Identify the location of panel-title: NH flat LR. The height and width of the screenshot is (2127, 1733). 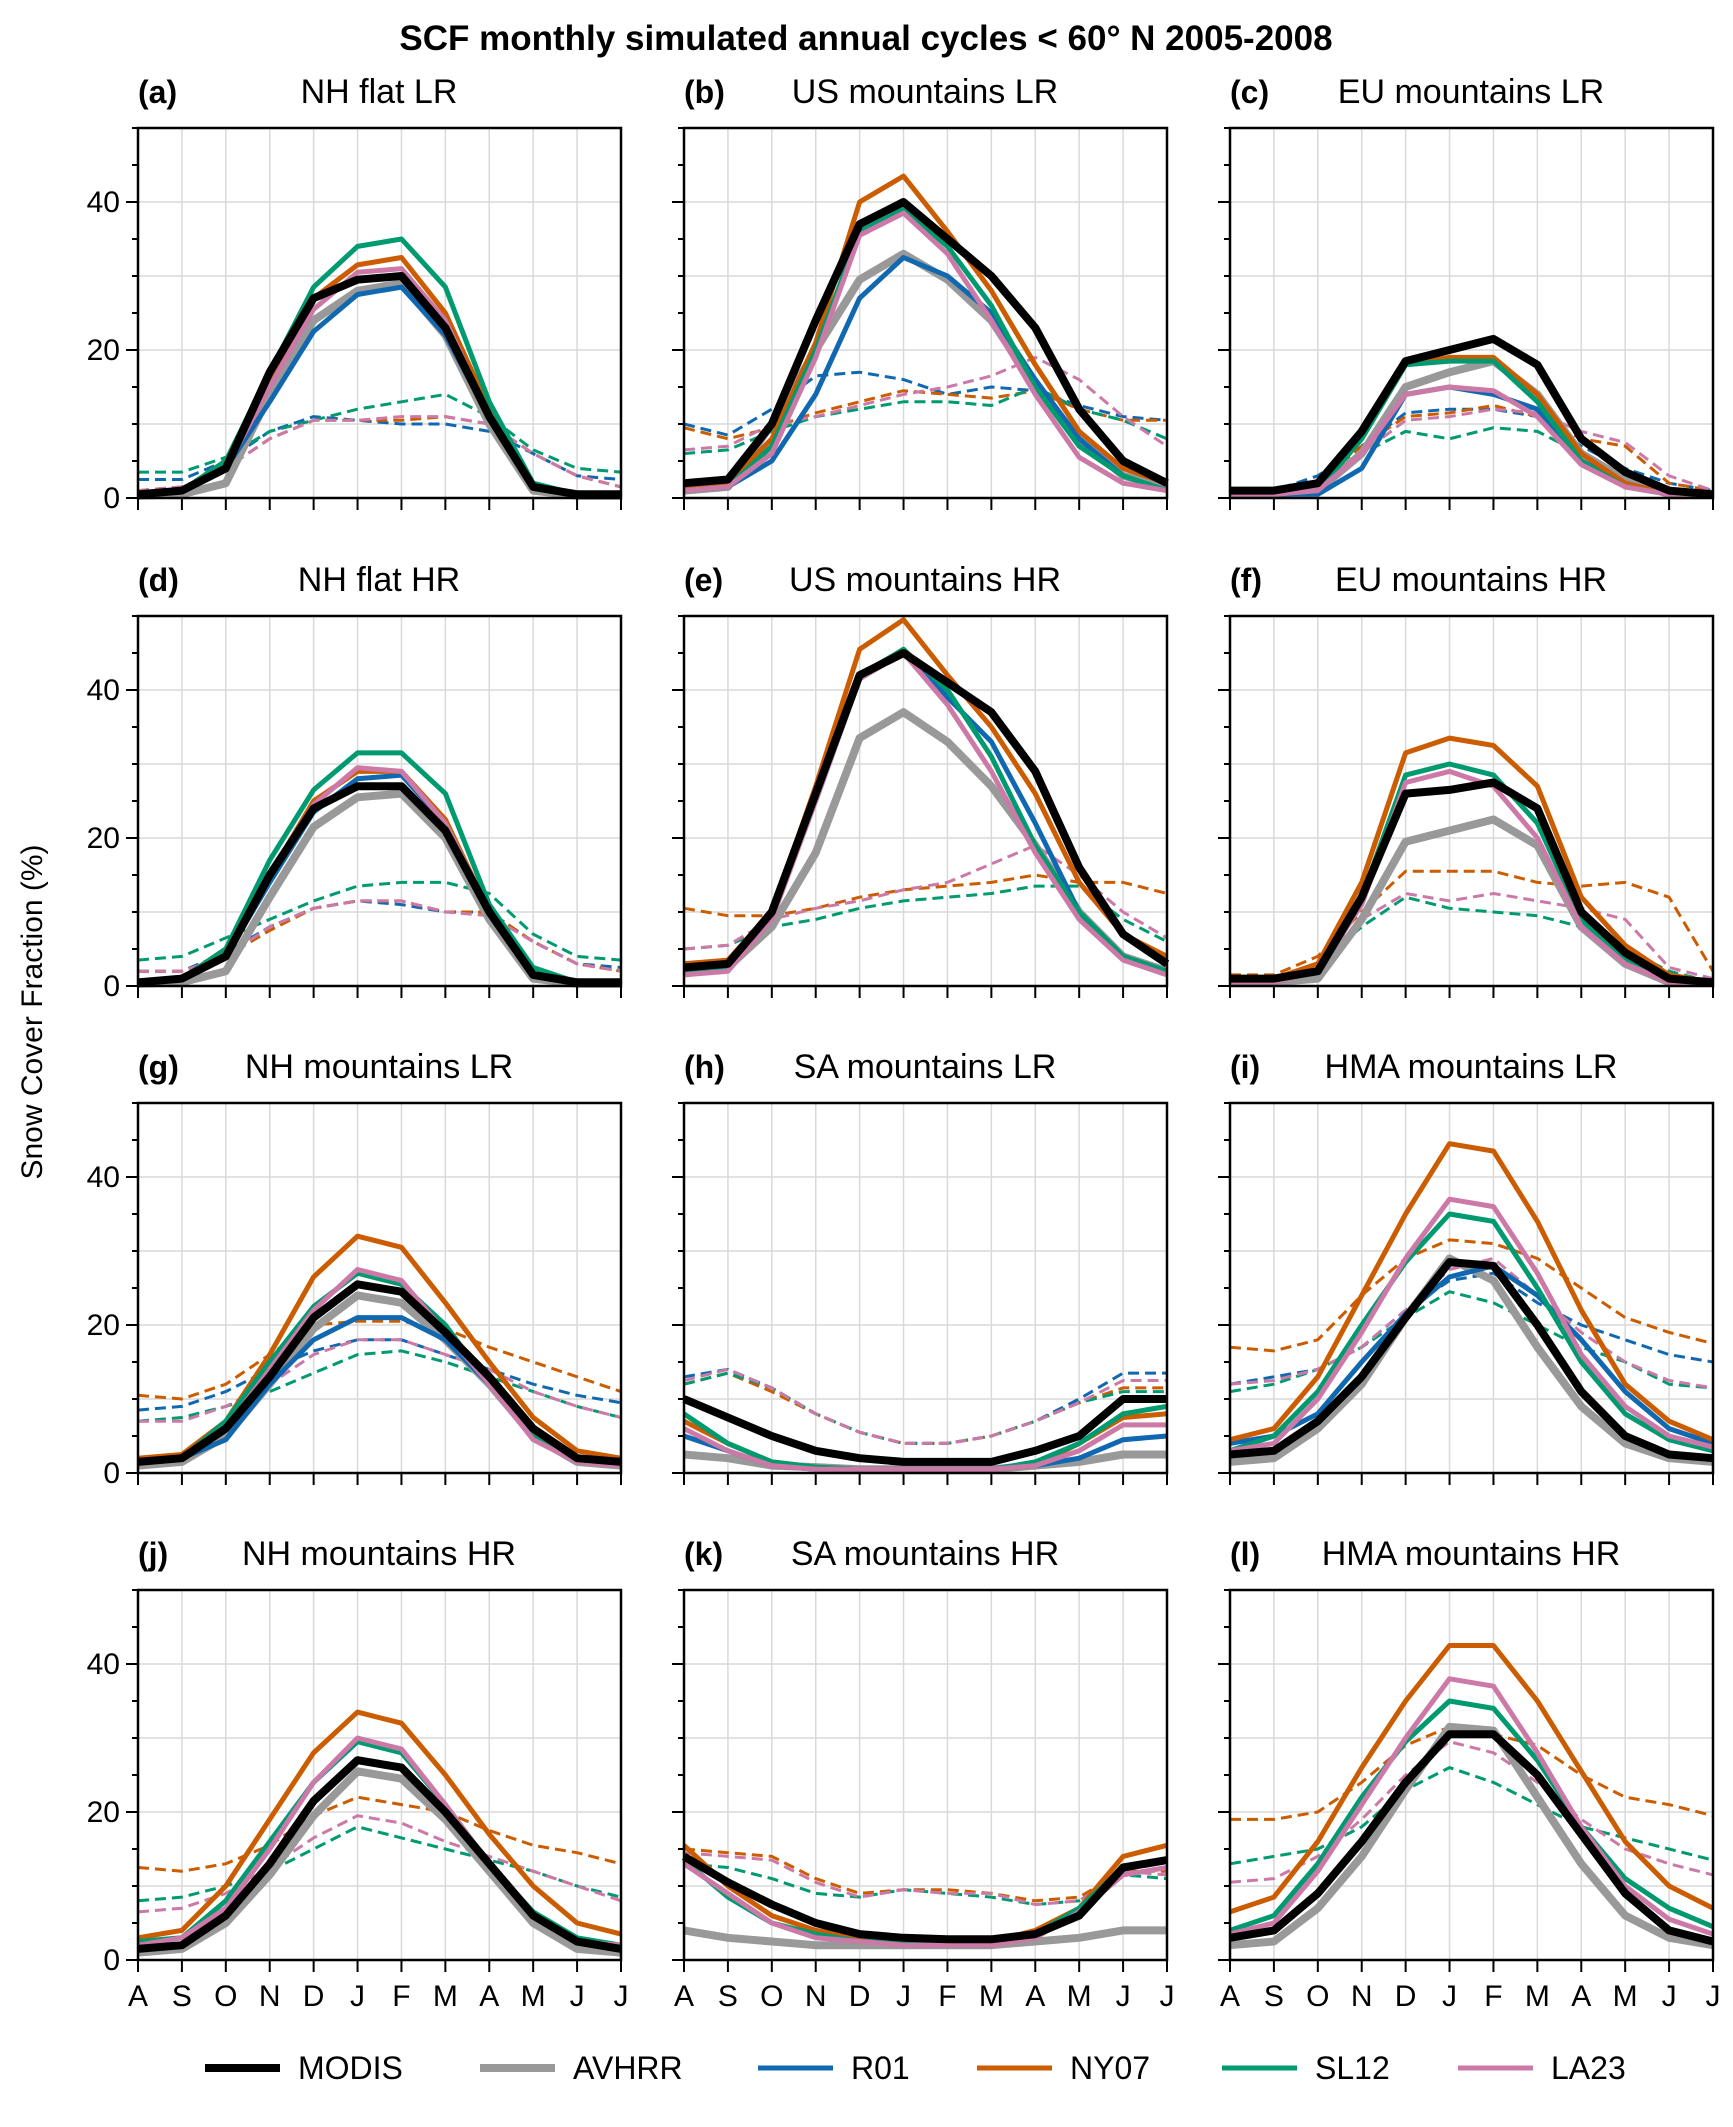
(379, 92).